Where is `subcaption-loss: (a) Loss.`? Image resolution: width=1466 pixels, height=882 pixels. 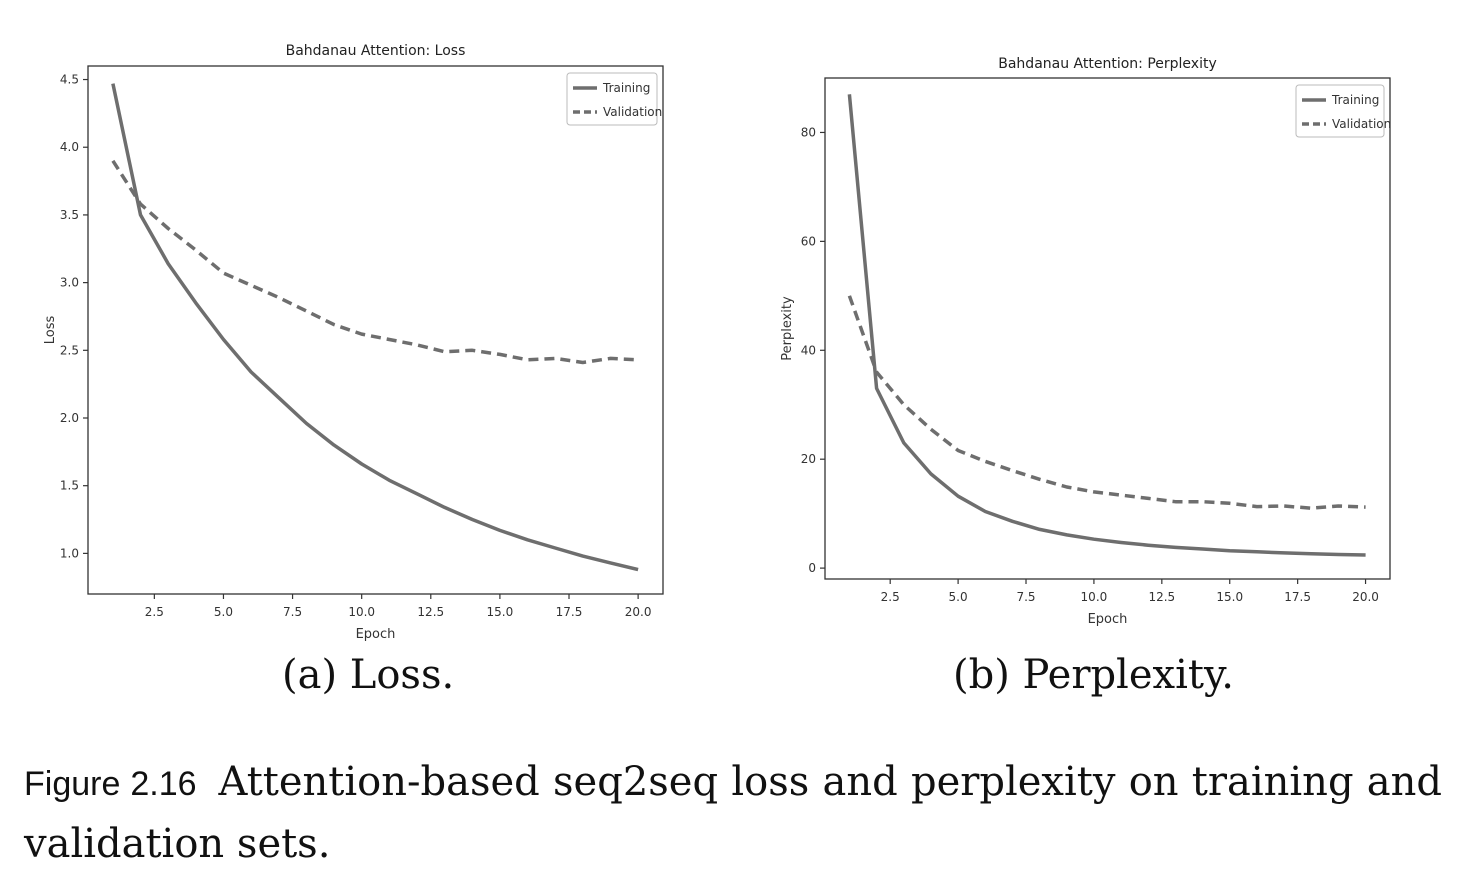
subcaption-loss: (a) Loss. is located at coordinates (368, 675).